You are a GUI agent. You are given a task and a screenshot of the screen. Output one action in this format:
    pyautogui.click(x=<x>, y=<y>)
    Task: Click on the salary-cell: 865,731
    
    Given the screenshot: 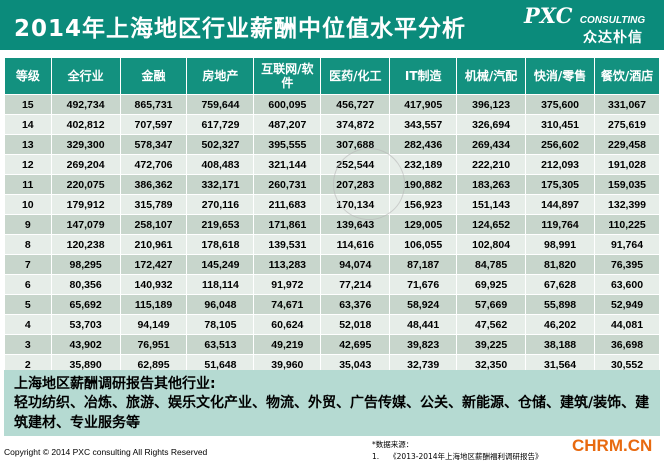 What is the action you would take?
    pyautogui.click(x=153, y=104)
    